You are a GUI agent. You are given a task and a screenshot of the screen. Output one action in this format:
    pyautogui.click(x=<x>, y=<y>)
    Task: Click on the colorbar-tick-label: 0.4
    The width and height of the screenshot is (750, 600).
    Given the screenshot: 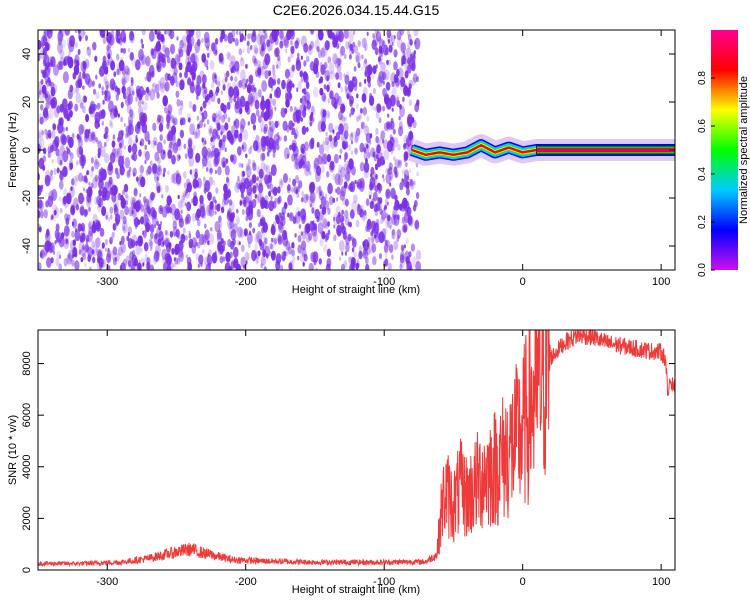 What is the action you would take?
    pyautogui.click(x=702, y=174)
    